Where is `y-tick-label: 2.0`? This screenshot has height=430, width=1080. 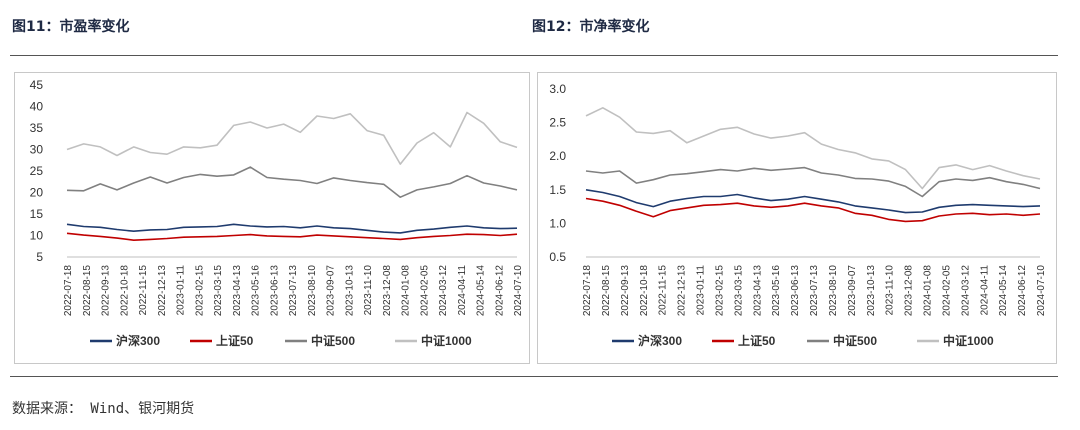 y-tick-label: 2.0 is located at coordinates (557, 156).